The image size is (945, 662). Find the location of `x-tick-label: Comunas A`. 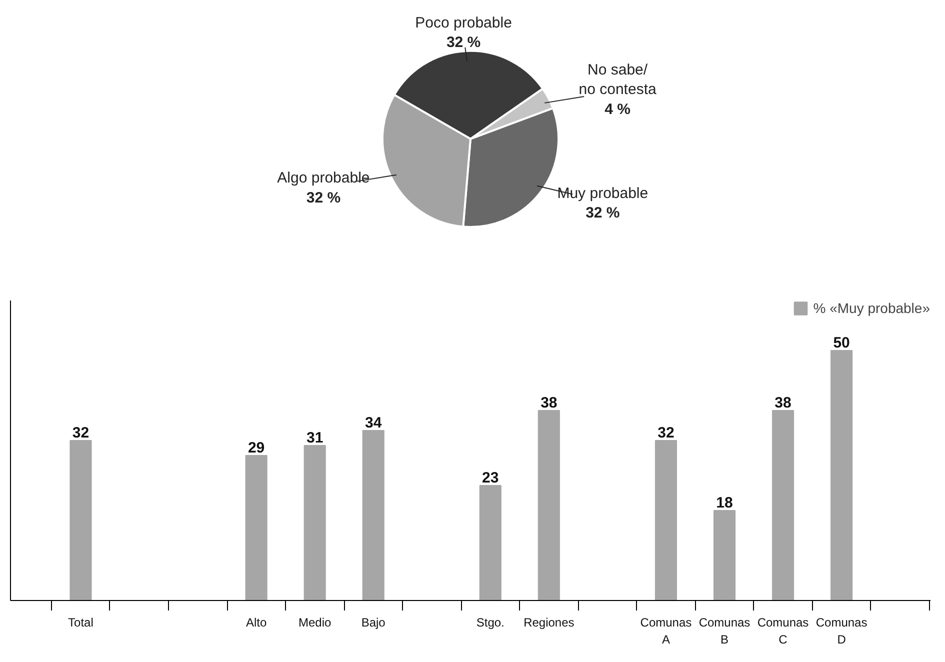

x-tick-label: Comunas A is located at coordinates (666, 631).